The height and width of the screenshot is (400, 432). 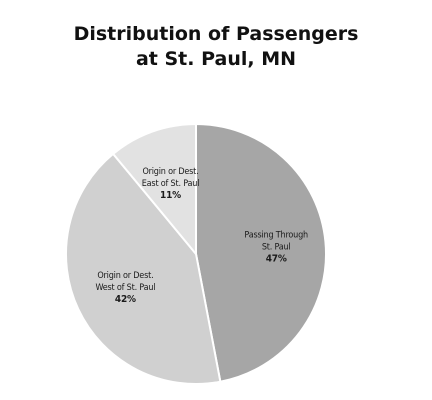 I want to click on pie-slice-value-label: 47%, so click(x=276, y=258).